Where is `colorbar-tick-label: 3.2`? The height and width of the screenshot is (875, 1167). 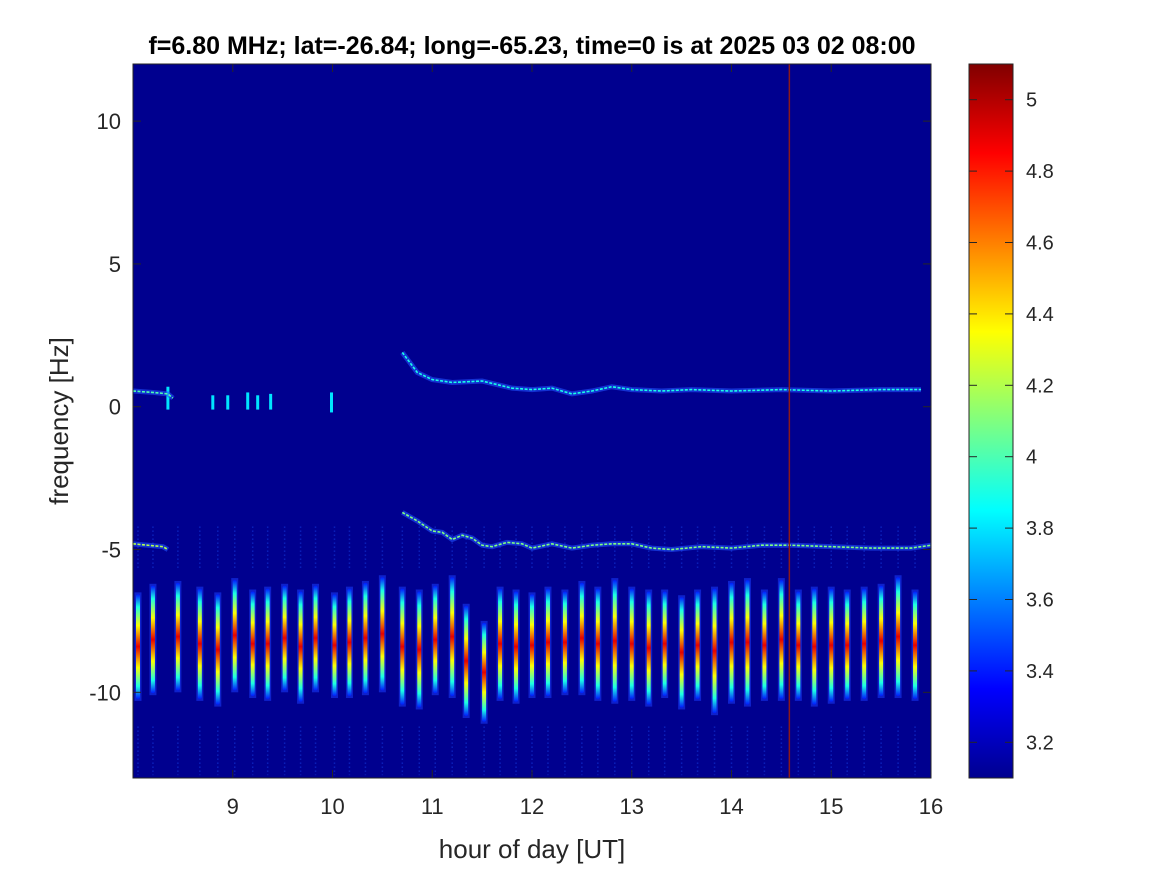
colorbar-tick-label: 3.2 is located at coordinates (1040, 743).